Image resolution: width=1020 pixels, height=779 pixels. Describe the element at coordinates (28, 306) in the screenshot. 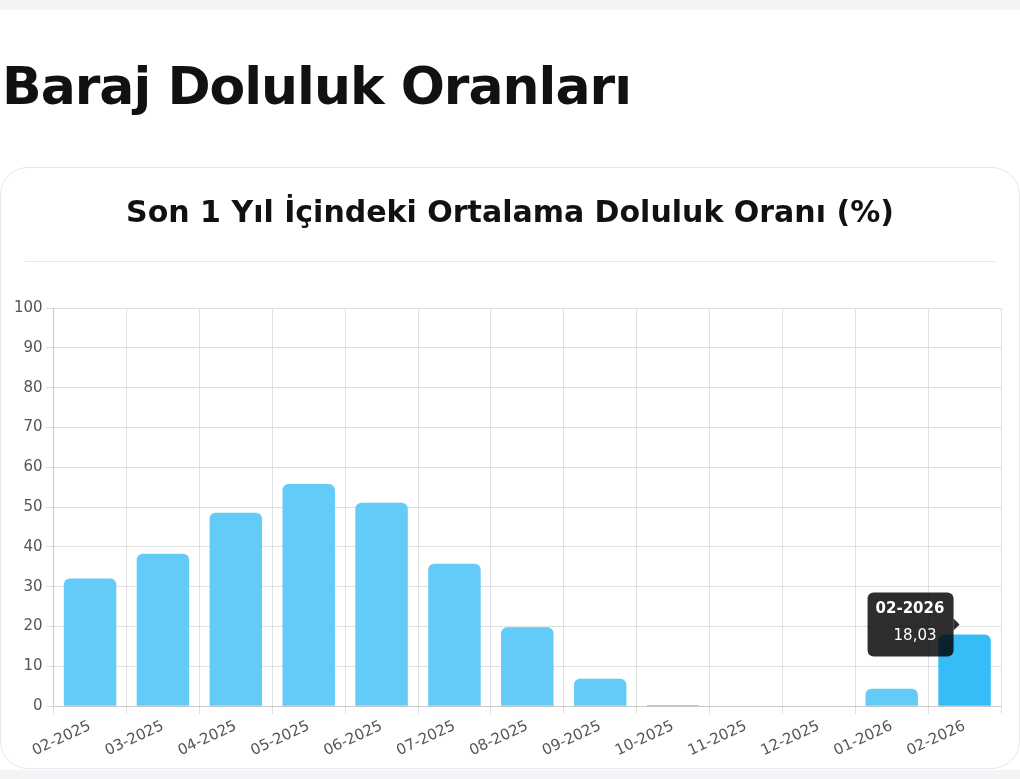

I see `y-tick-label: 100` at that location.